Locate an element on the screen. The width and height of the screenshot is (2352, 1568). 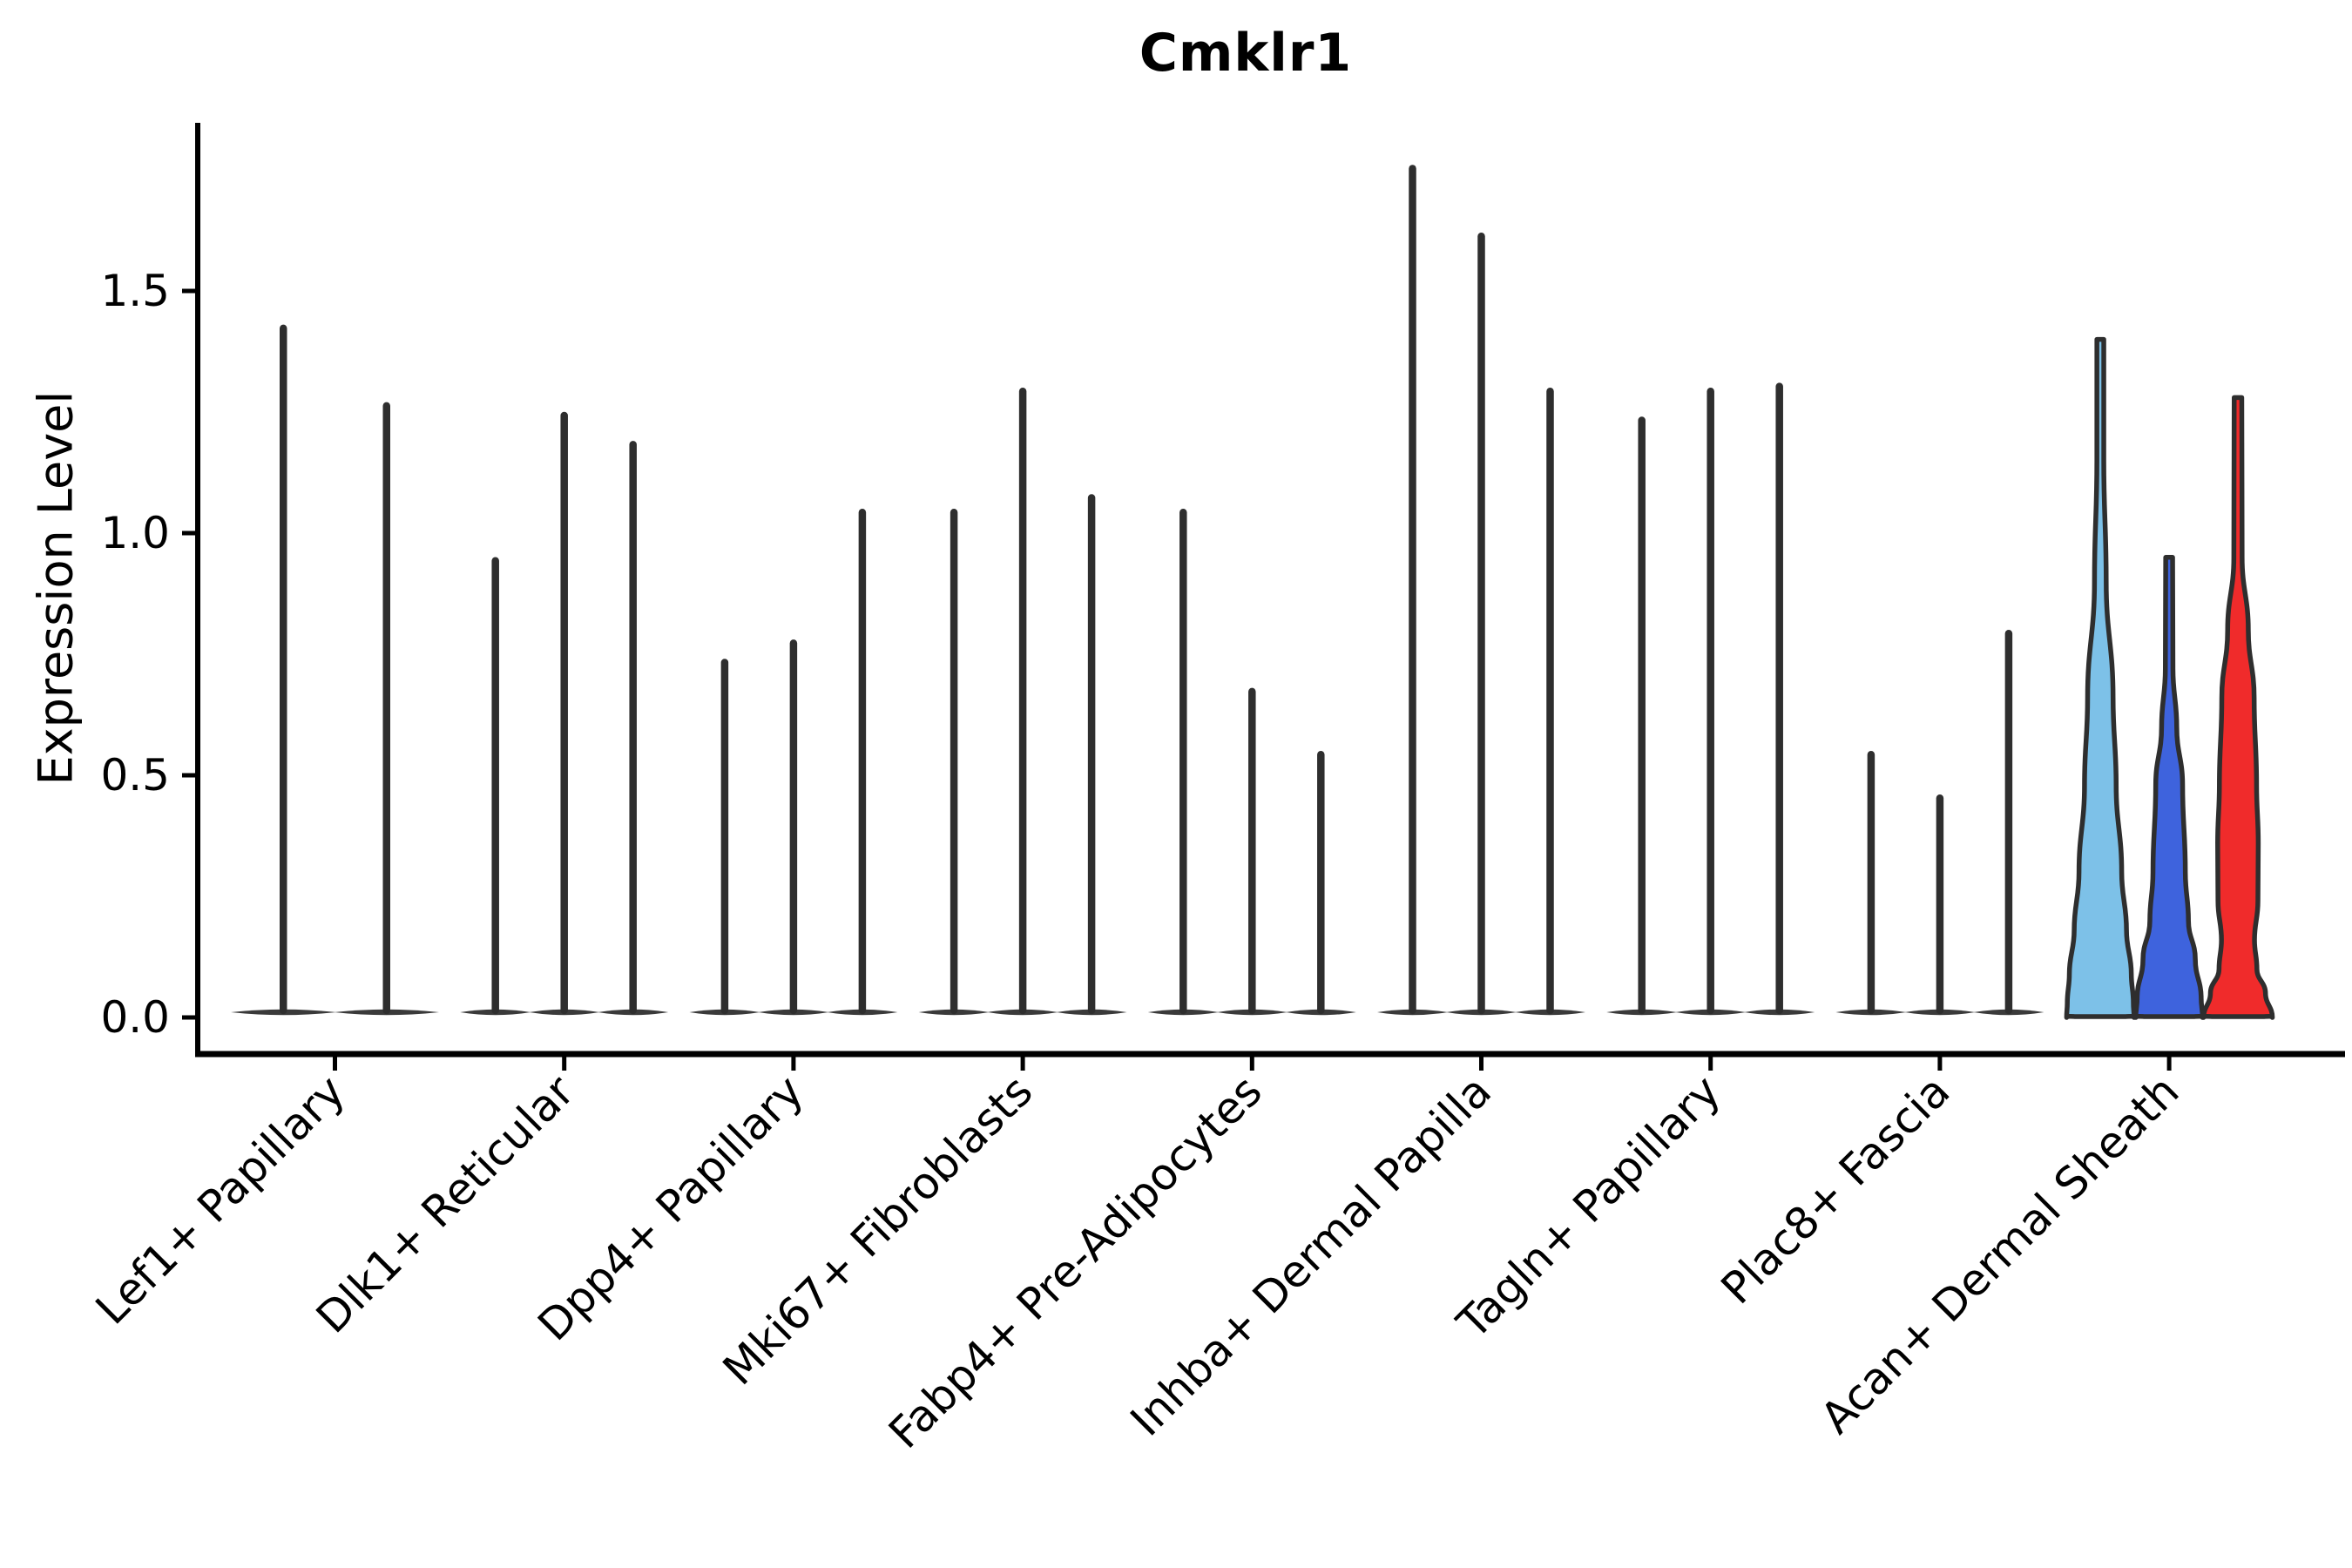
y-tick-label: 0.5 is located at coordinates (135, 775).